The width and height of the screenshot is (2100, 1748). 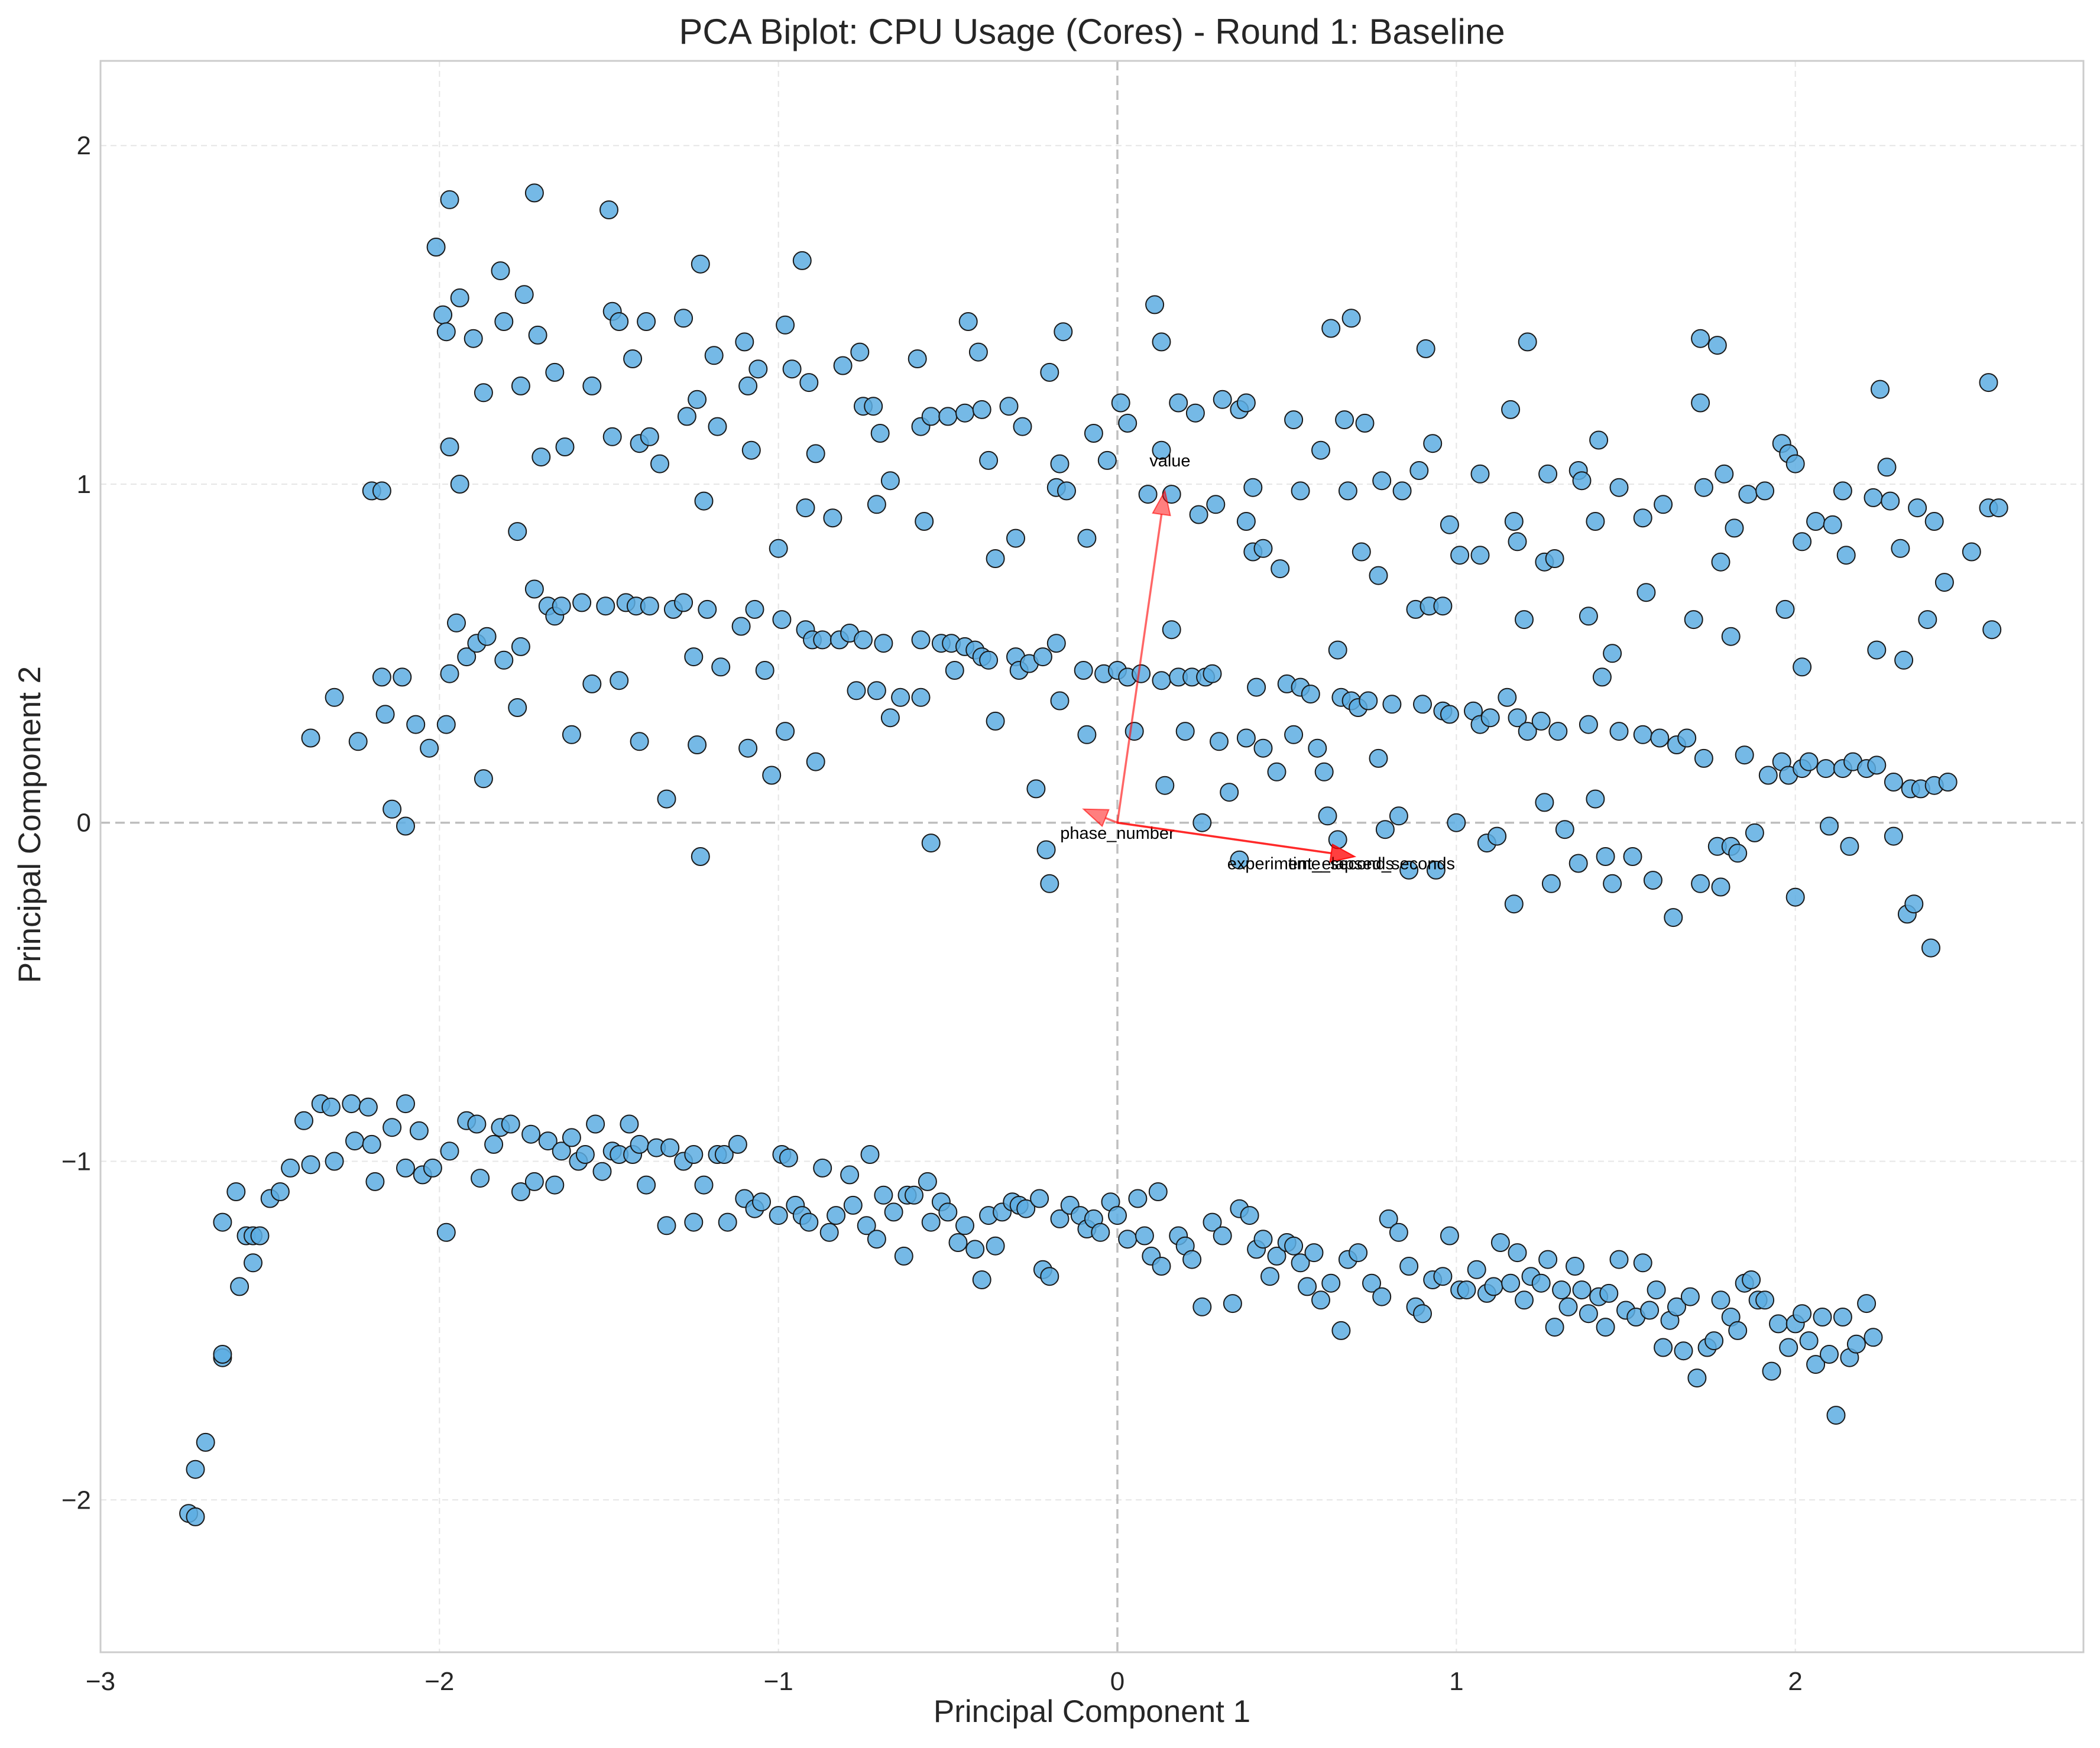 What do you see at coordinates (76, 1161) in the screenshot?
I see `y-tick-label: −1` at bounding box center [76, 1161].